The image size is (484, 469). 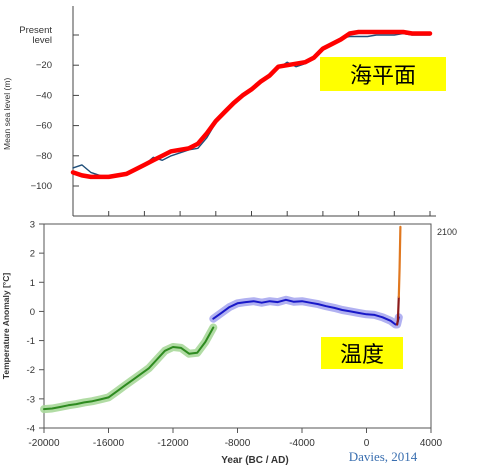 I want to click on sea-level-annotation: 海平面, so click(x=383, y=75).